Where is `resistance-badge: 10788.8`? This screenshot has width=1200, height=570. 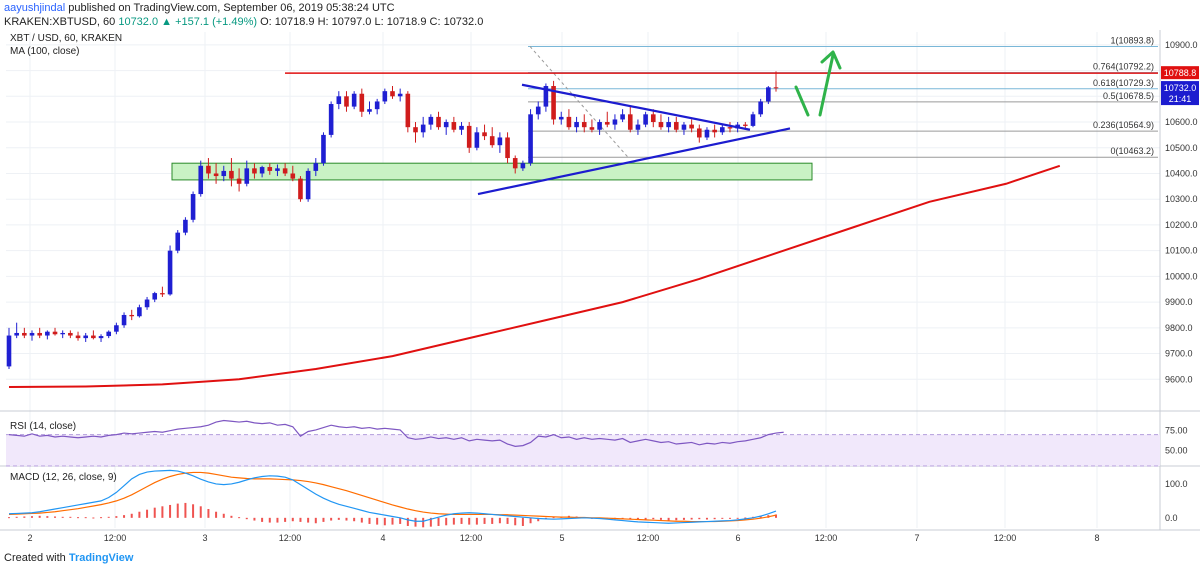
resistance-badge: 10788.8 is located at coordinates (1180, 73).